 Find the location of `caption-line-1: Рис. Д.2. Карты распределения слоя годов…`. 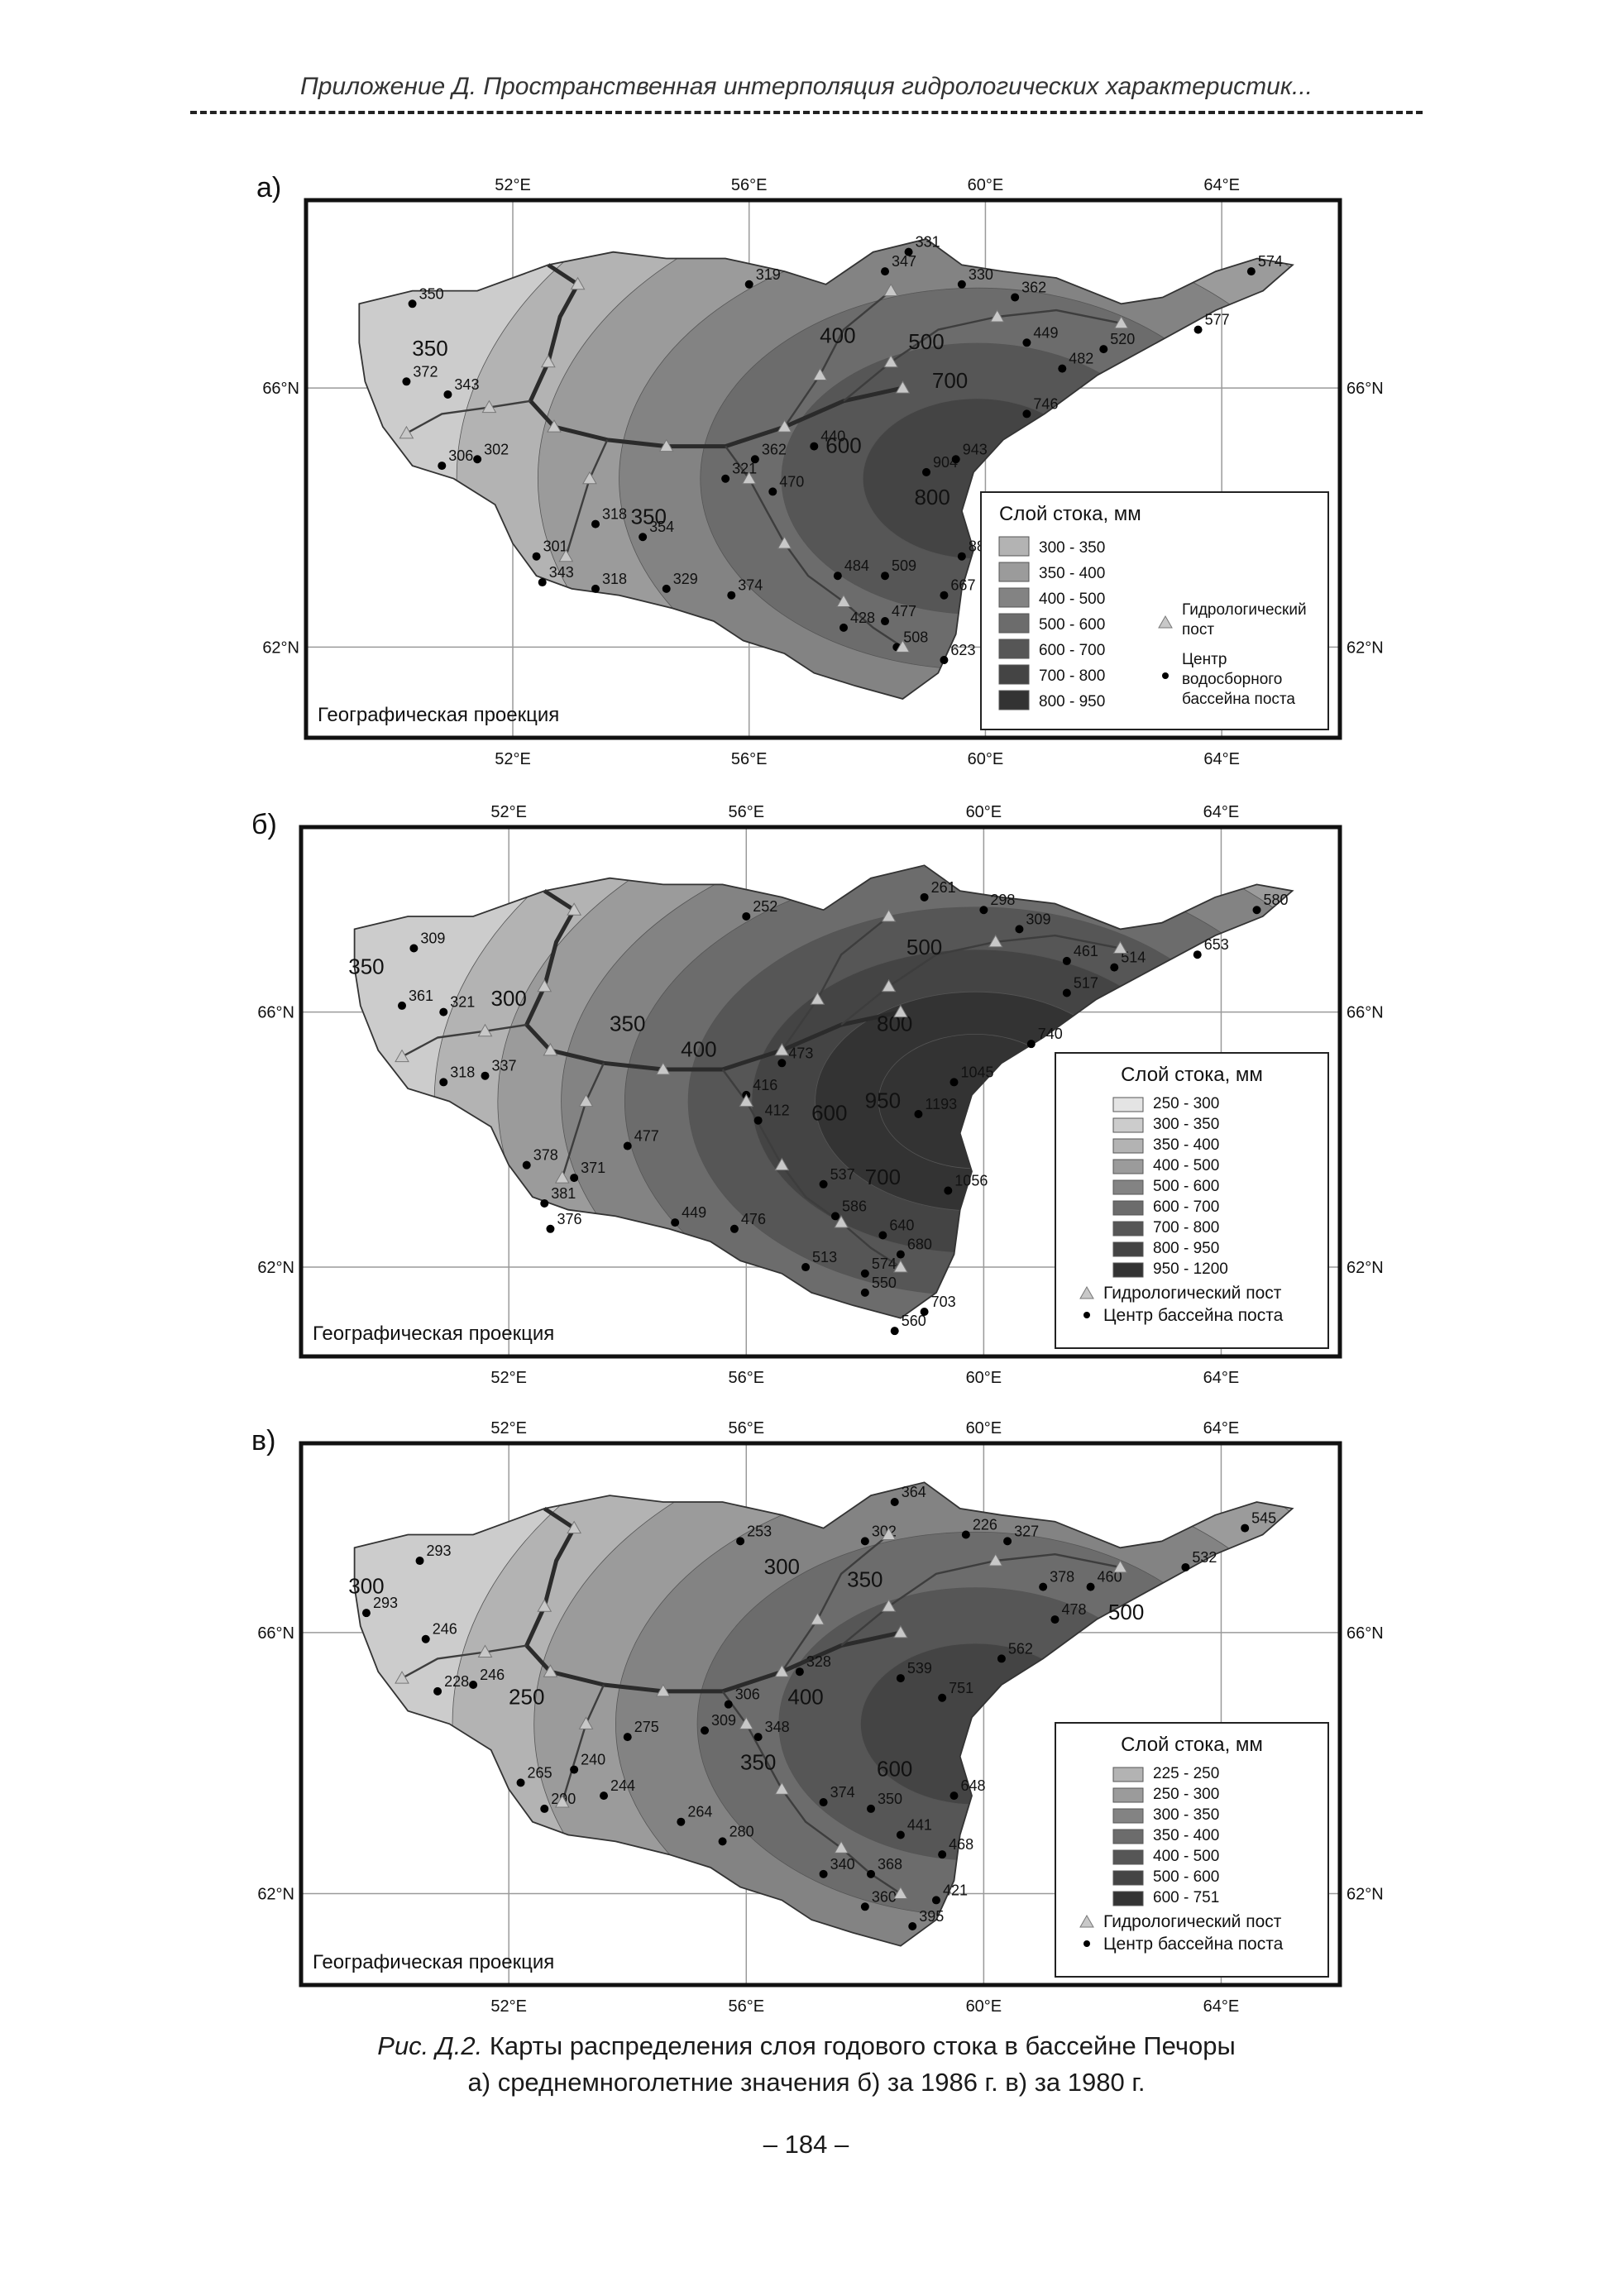

caption-line-1: Рис. Д.2. Карты распределения слоя годов… is located at coordinates (806, 2046).